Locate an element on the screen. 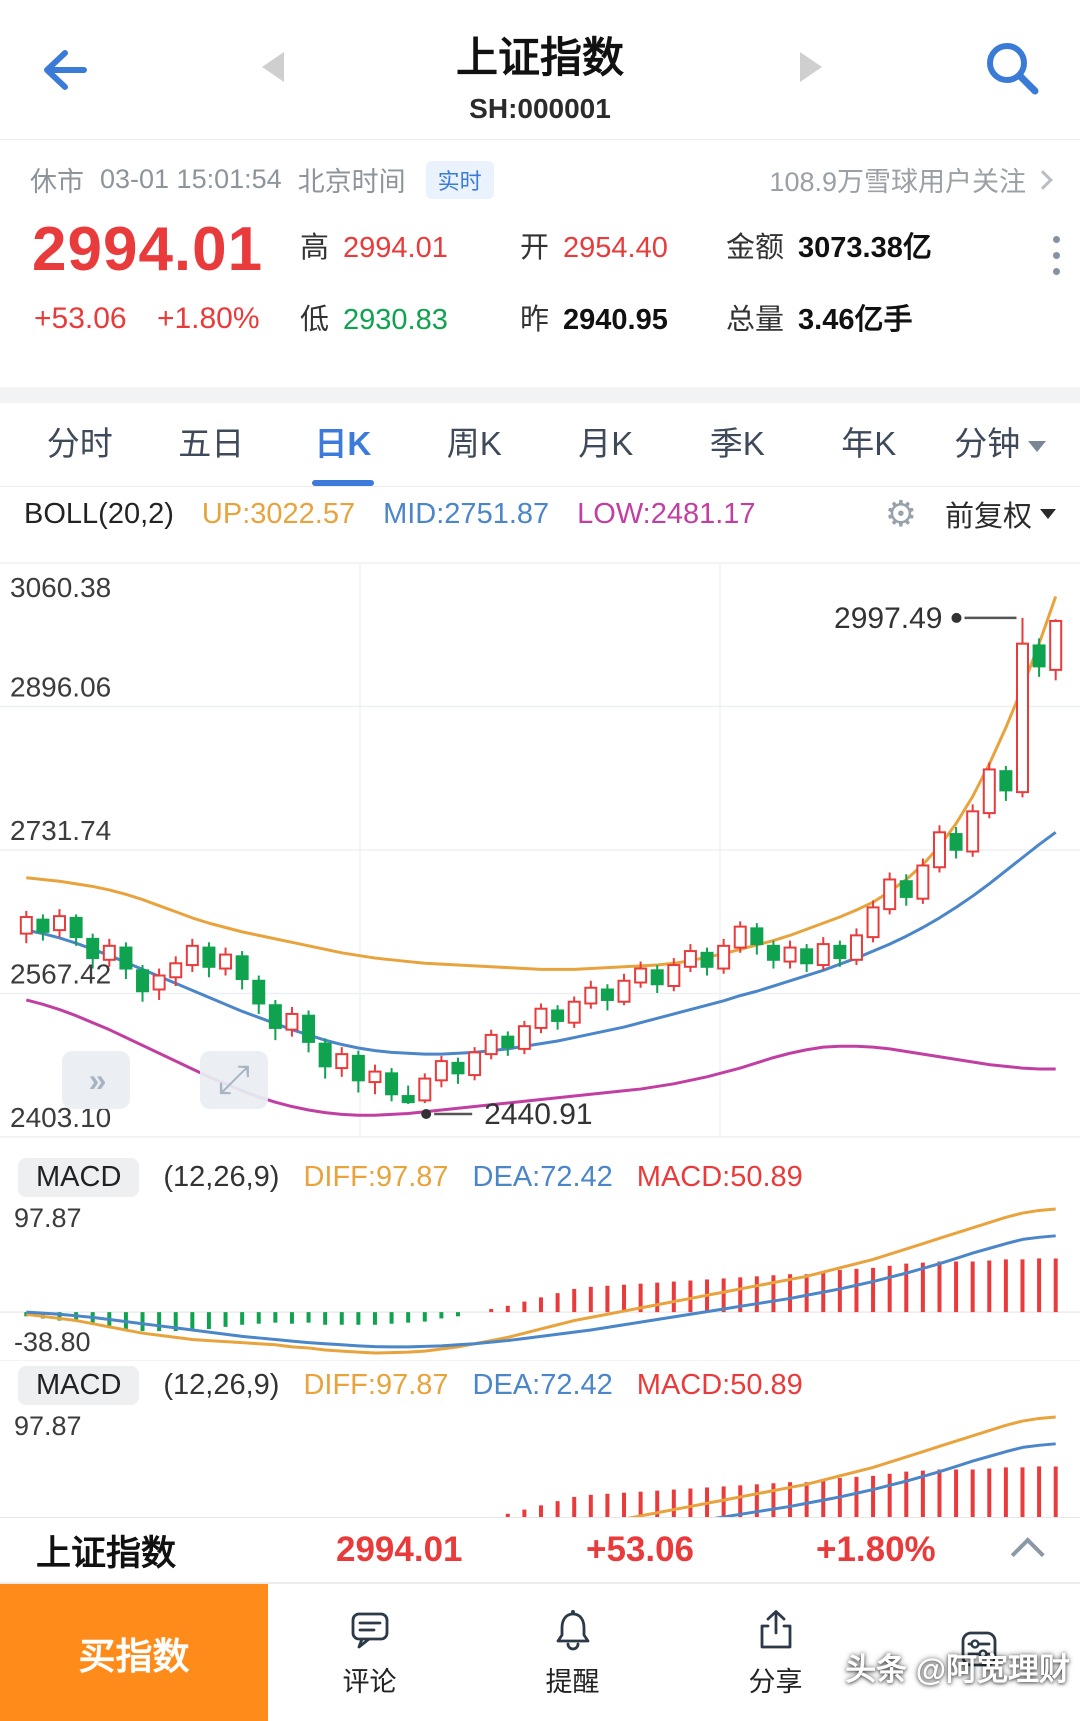 The height and width of the screenshot is (1721, 1080). status-row: 休市 03-01 15:01:54 北京时间 实时 108.9万雪球用户关注 is located at coordinates (540, 169).